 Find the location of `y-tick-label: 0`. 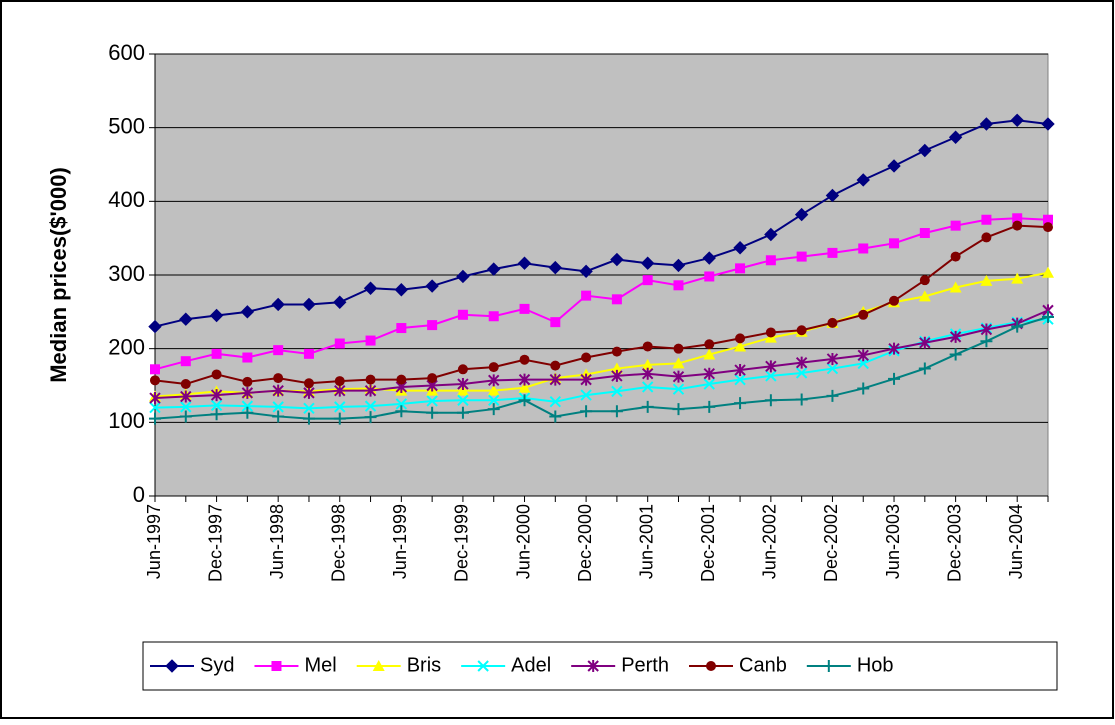

y-tick-label: 0 is located at coordinates (139, 494).